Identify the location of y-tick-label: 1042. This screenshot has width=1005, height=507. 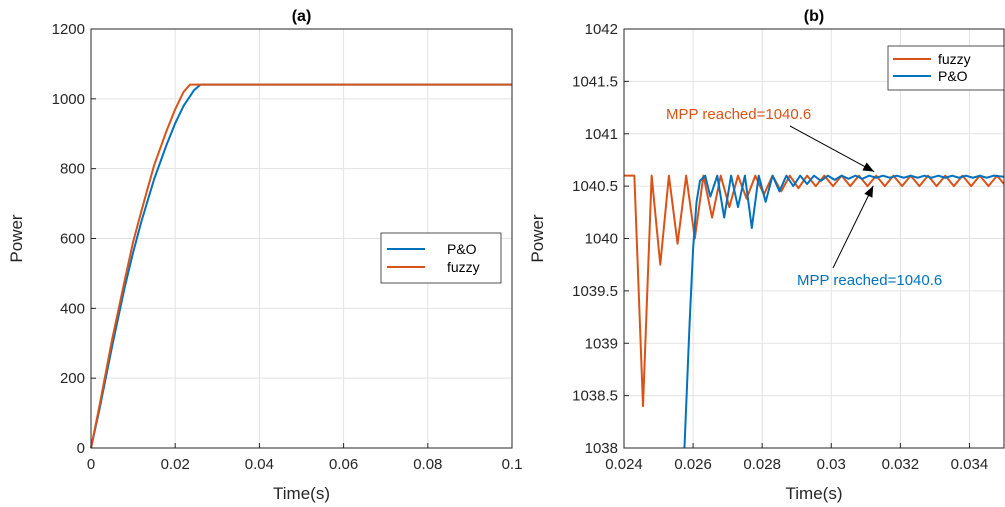
(601, 29).